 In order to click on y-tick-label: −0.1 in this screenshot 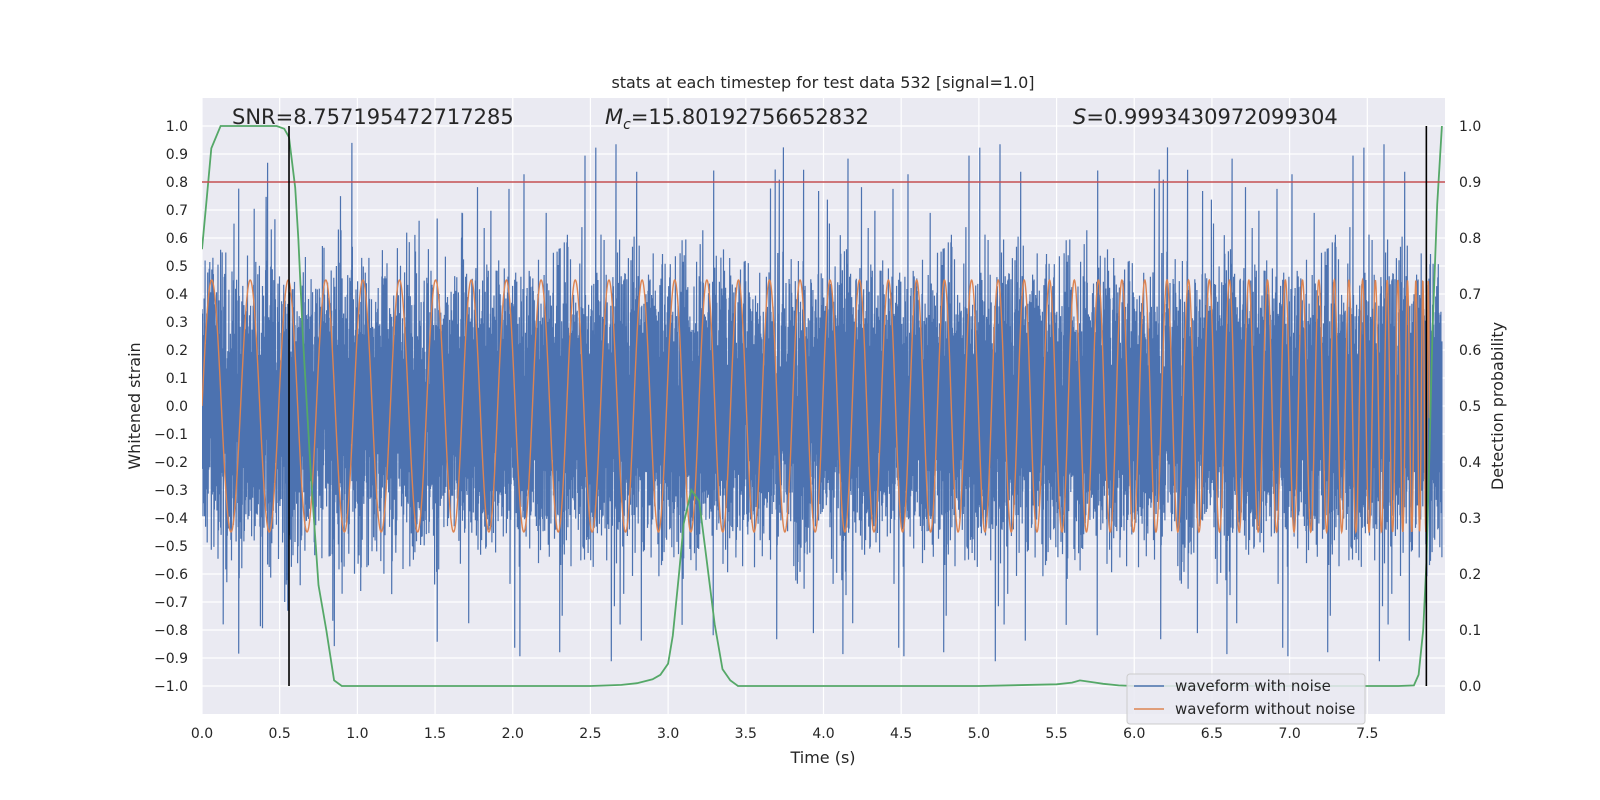, I will do `click(171, 435)`.